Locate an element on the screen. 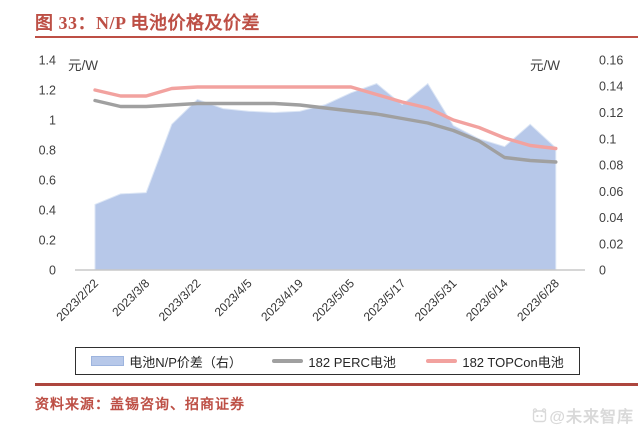 This screenshot has height=438, width=640. right-axis-tick: 0.06 is located at coordinates (611, 192).